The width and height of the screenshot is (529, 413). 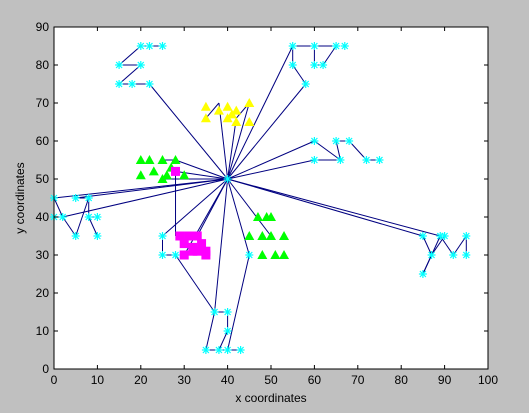 I want to click on x-tick-label: 20, so click(x=141, y=380).